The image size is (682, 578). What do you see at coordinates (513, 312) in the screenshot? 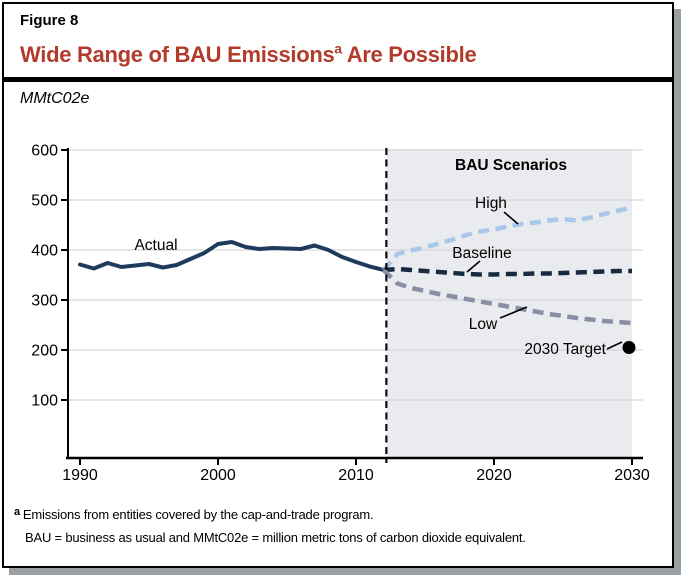
I see `low-leader-line` at bounding box center [513, 312].